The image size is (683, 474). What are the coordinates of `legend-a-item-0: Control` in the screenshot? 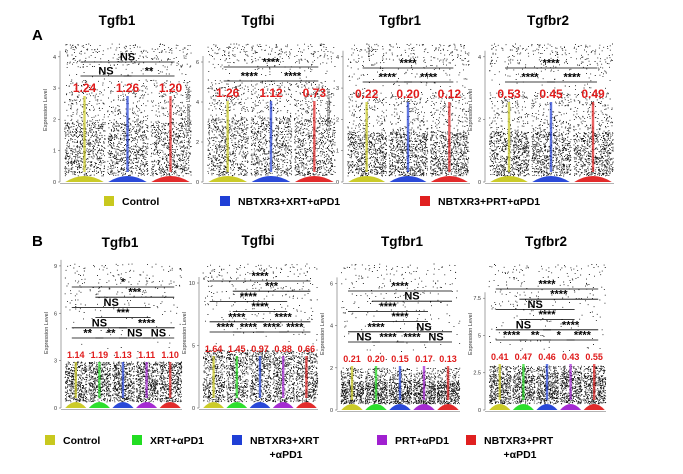 It's located at (131, 202).